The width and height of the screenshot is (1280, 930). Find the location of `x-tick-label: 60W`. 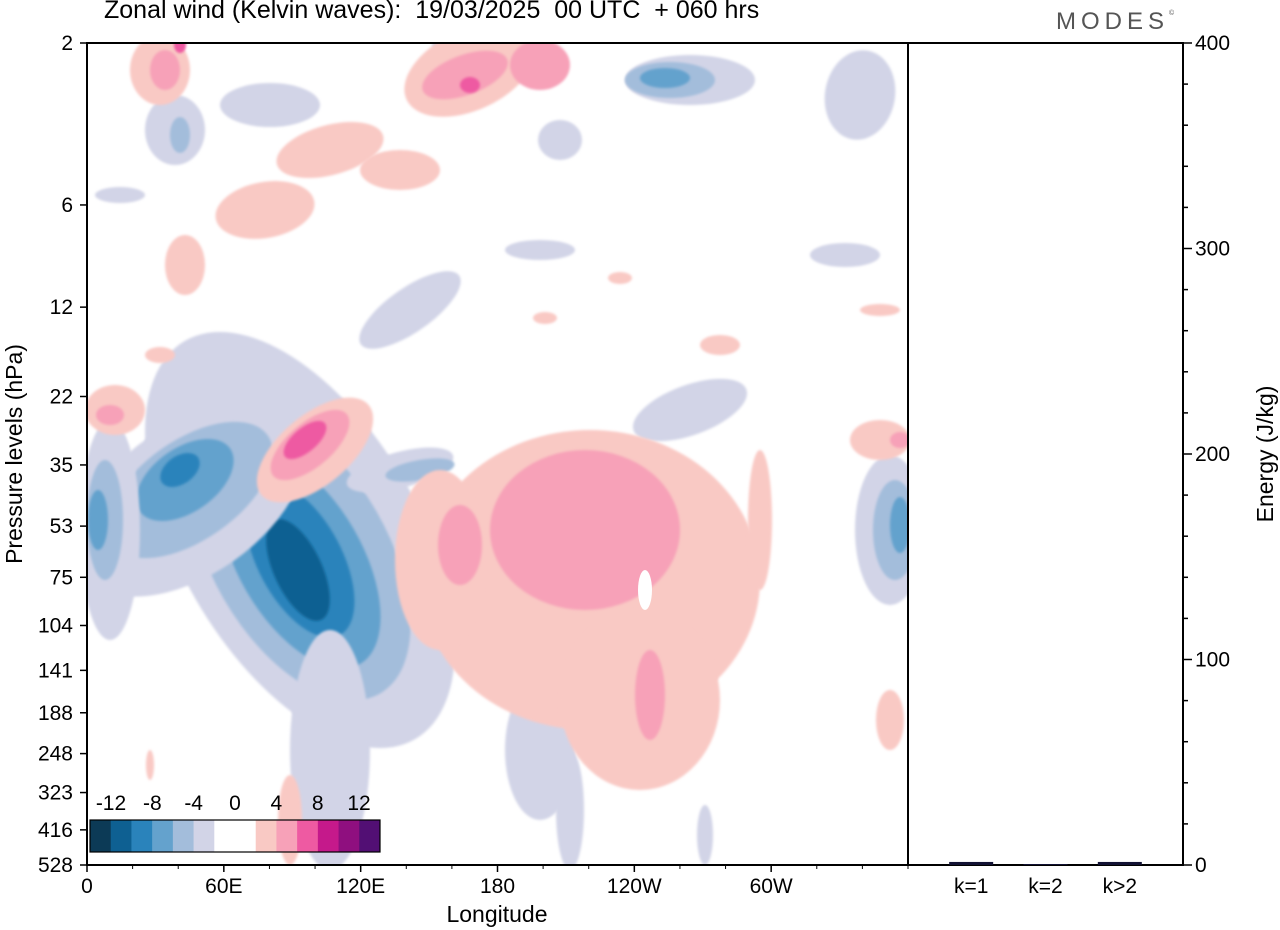

x-tick-label: 60W is located at coordinates (771, 886).